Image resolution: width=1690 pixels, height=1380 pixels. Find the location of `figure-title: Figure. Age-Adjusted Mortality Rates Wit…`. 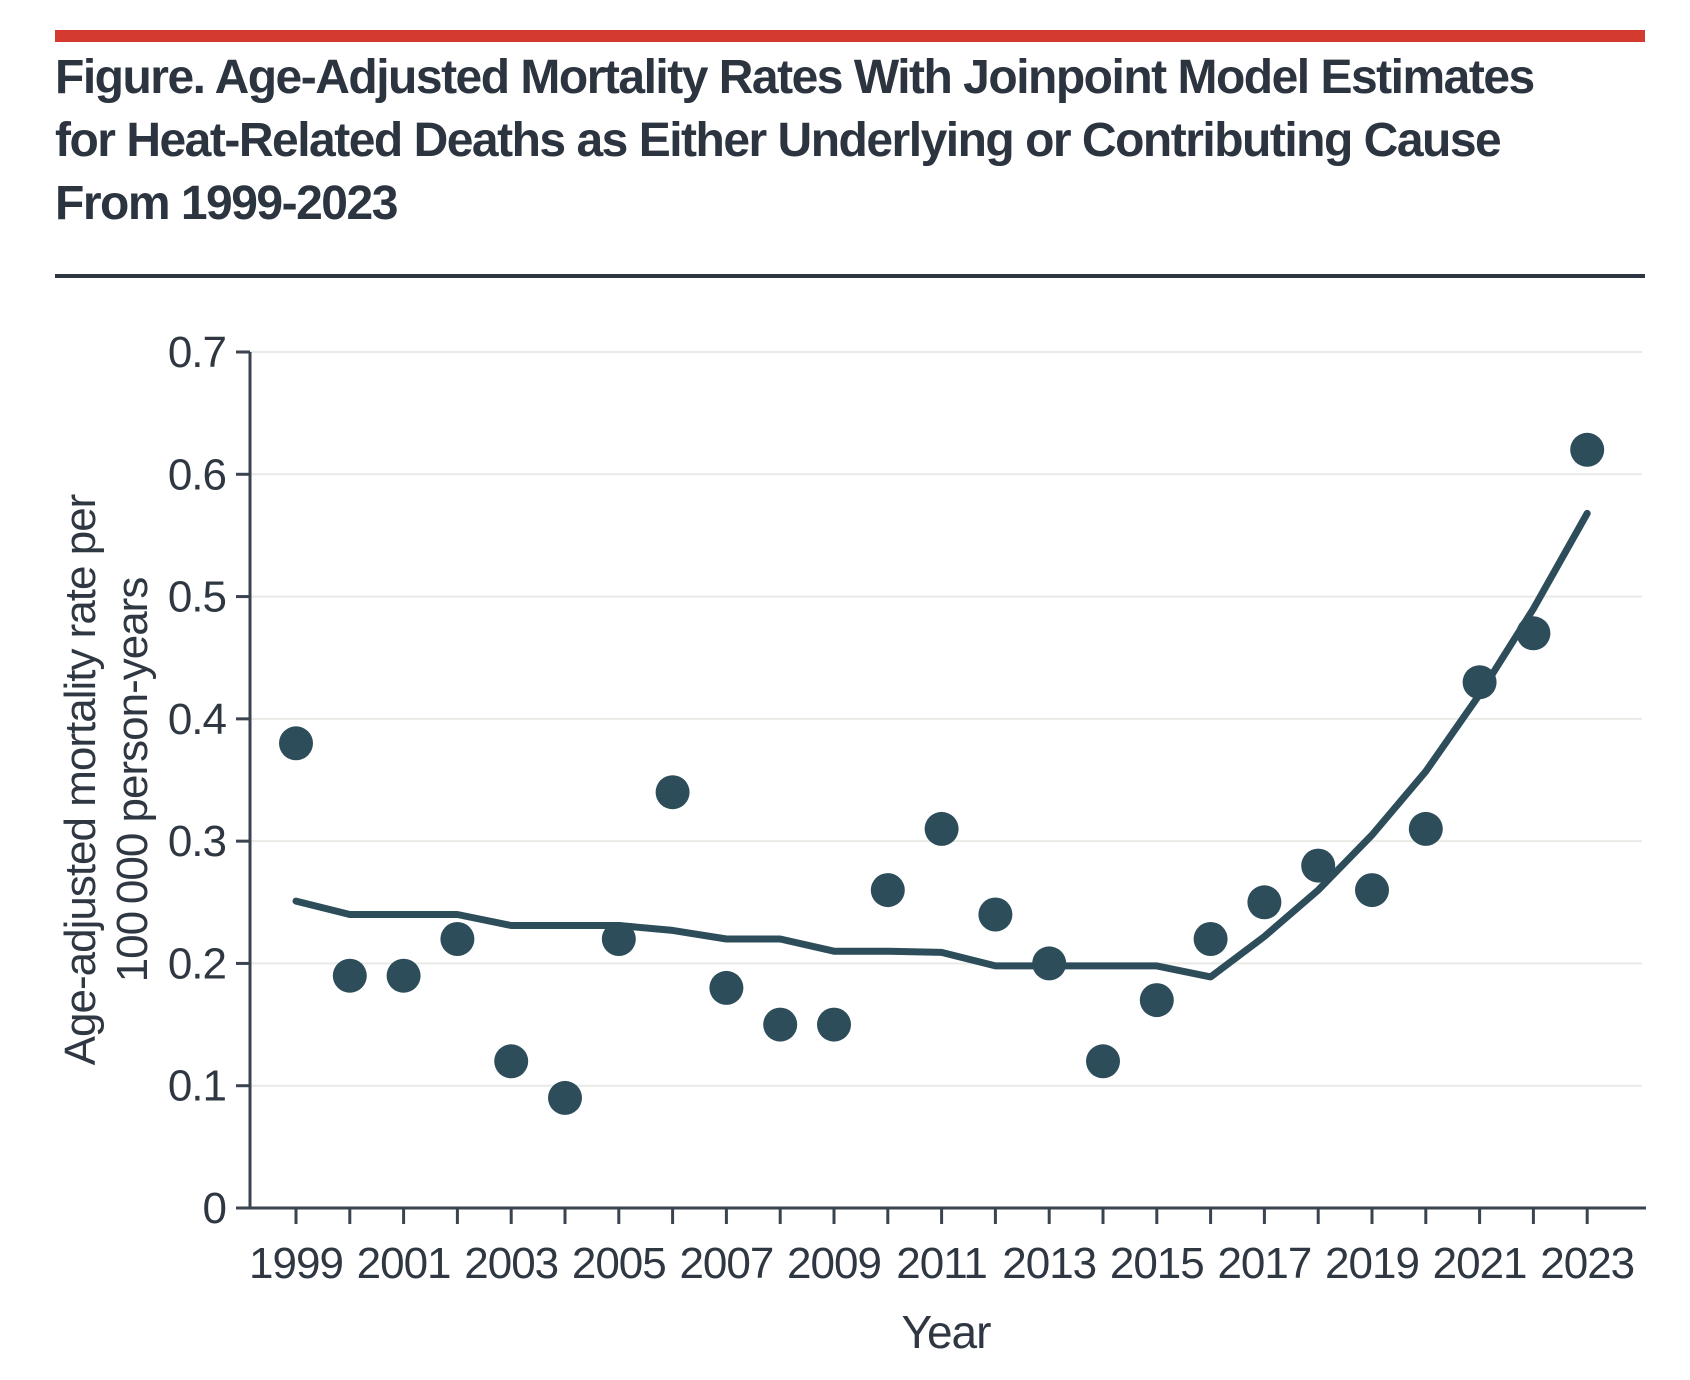

figure-title: Figure. Age-Adjusted Mortality Rates Wit… is located at coordinates (845, 140).